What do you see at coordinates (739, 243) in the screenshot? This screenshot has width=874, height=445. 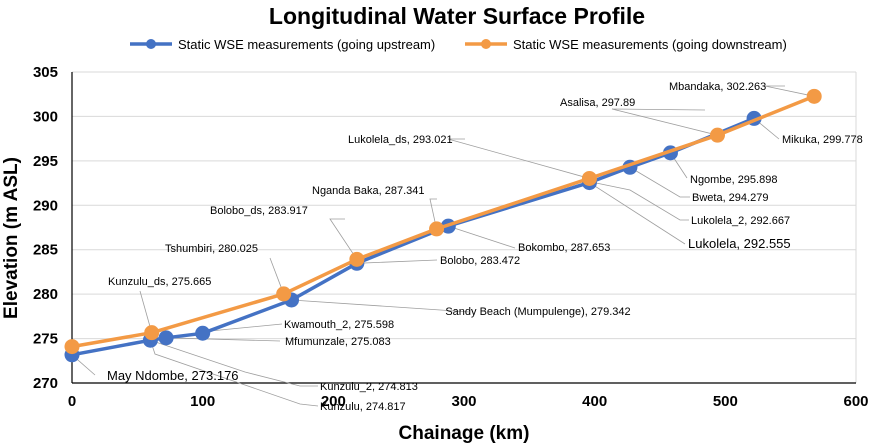 I see `data-label-0-7: Lukolela, 292.555` at bounding box center [739, 243].